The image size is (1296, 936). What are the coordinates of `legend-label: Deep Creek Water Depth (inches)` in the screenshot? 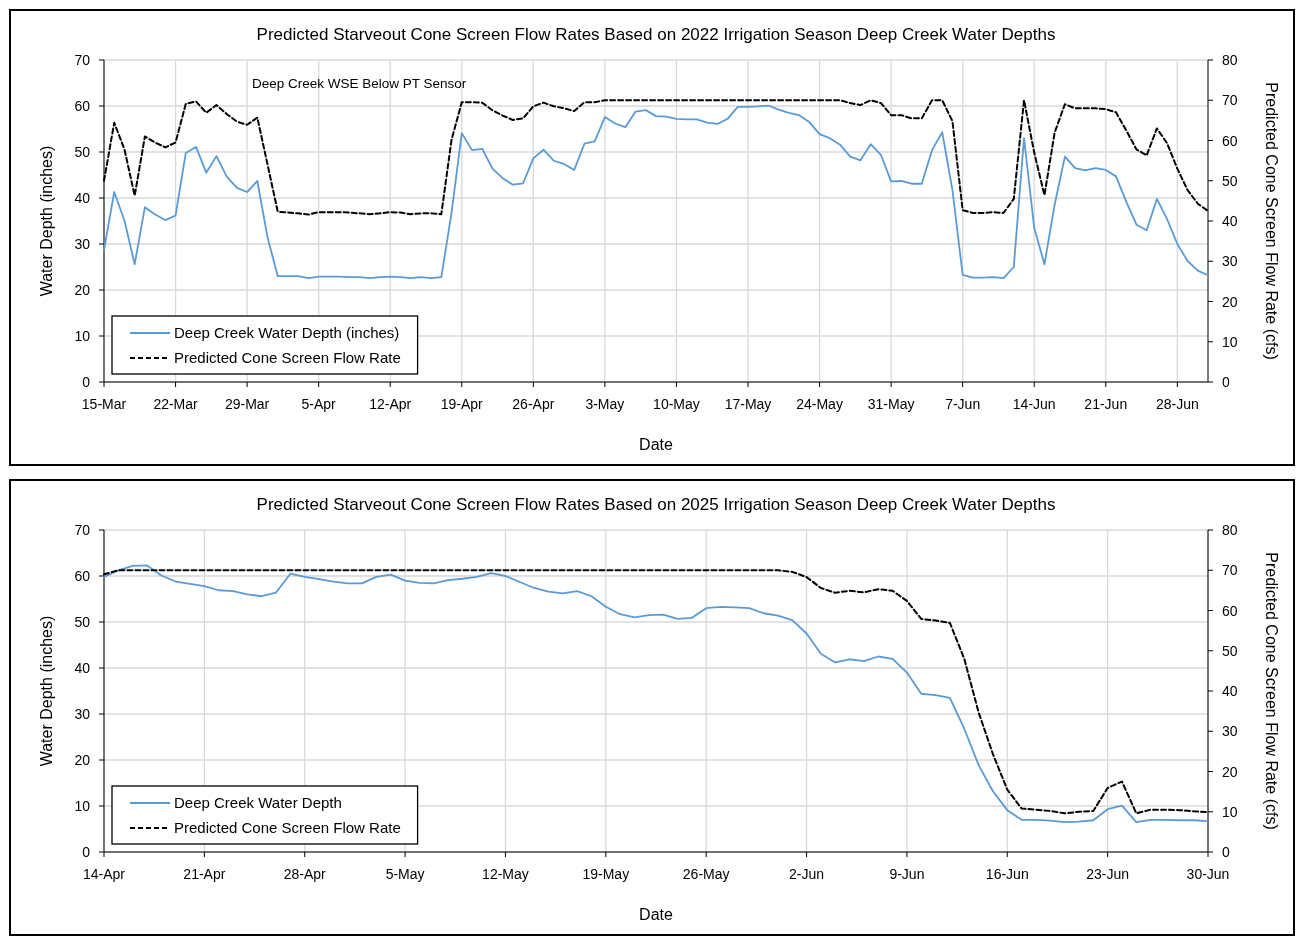 It's located at (287, 332).